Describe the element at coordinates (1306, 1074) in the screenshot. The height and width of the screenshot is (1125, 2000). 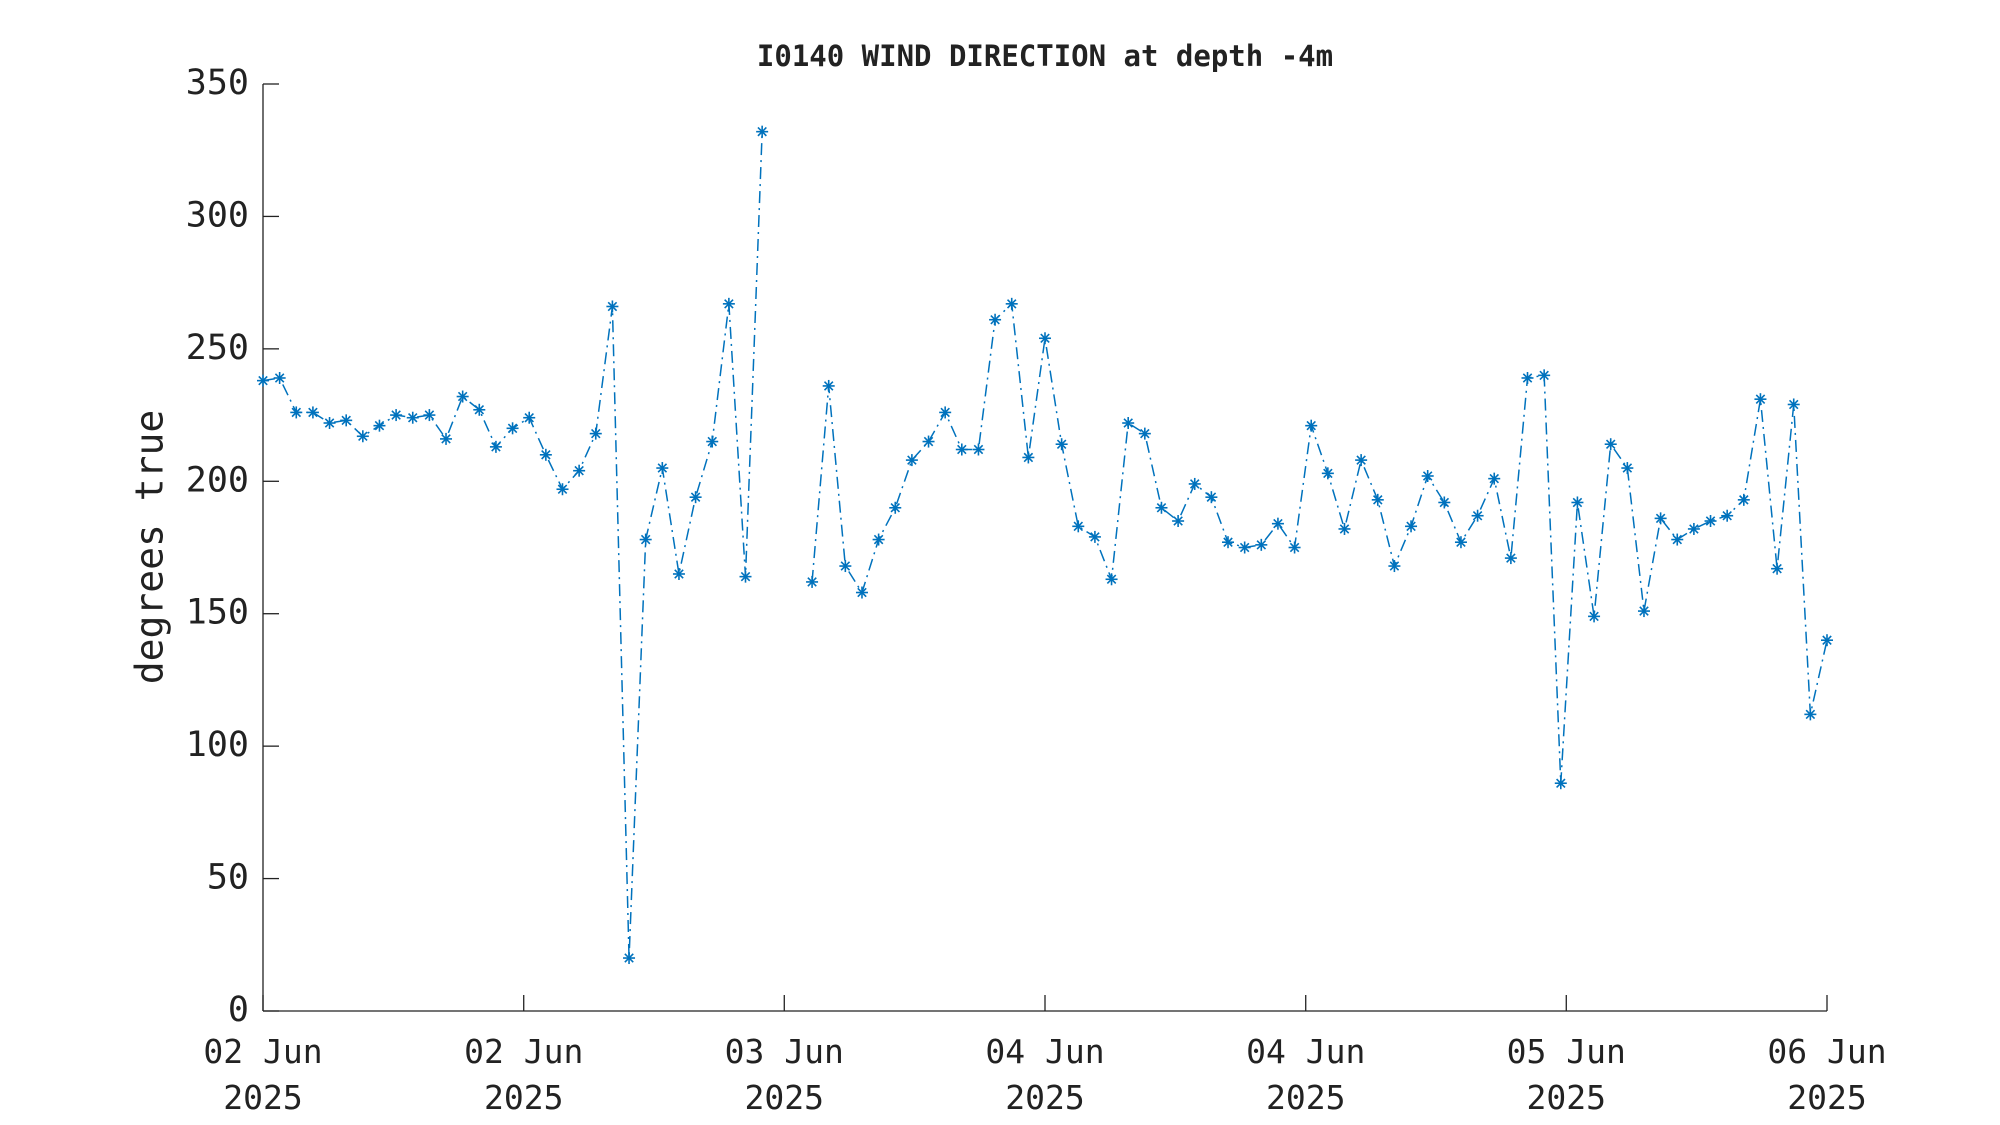
I see `x-tick-label: 04 Jun 2025` at that location.